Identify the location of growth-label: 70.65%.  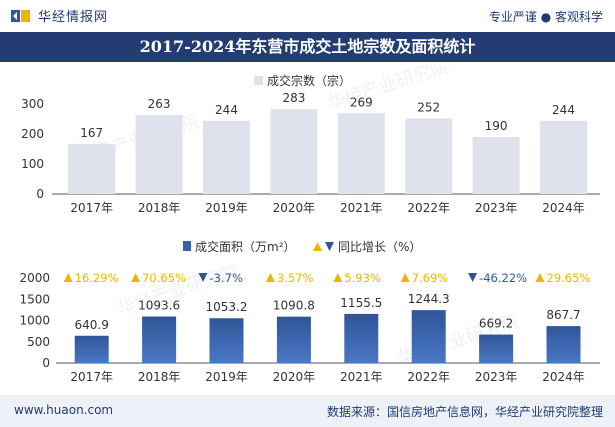
(164, 278).